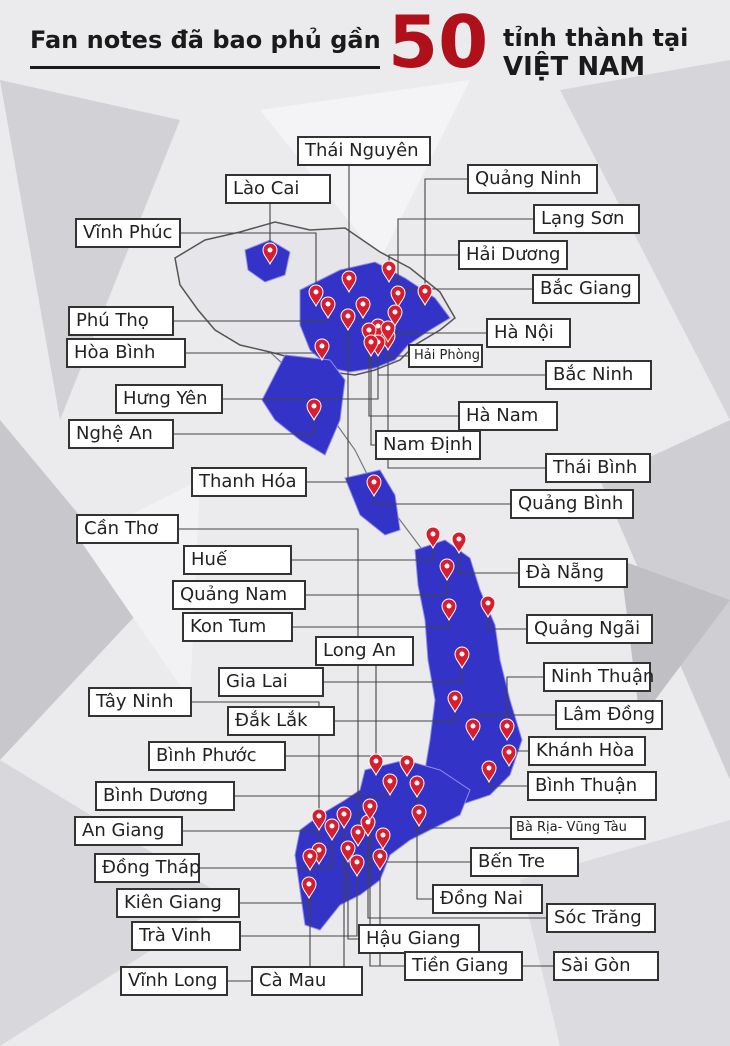  What do you see at coordinates (121, 321) in the screenshot?
I see `province-label: Phú Thọ` at bounding box center [121, 321].